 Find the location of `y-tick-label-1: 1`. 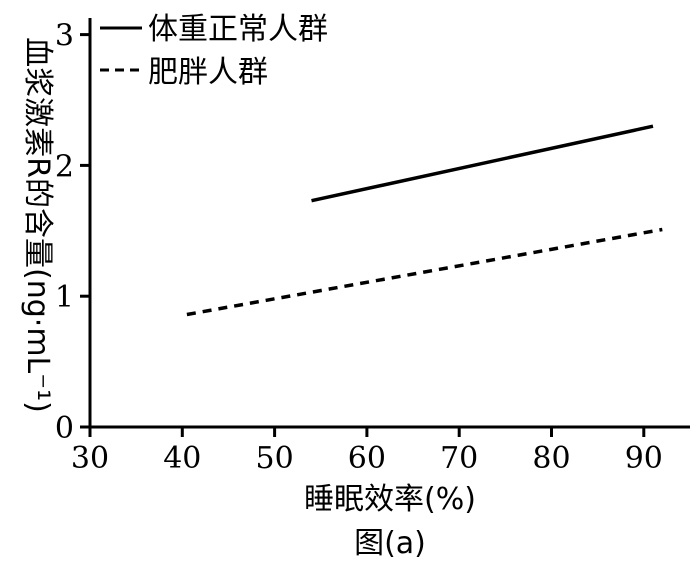

y-tick-label-1: 1 is located at coordinates (64, 297).